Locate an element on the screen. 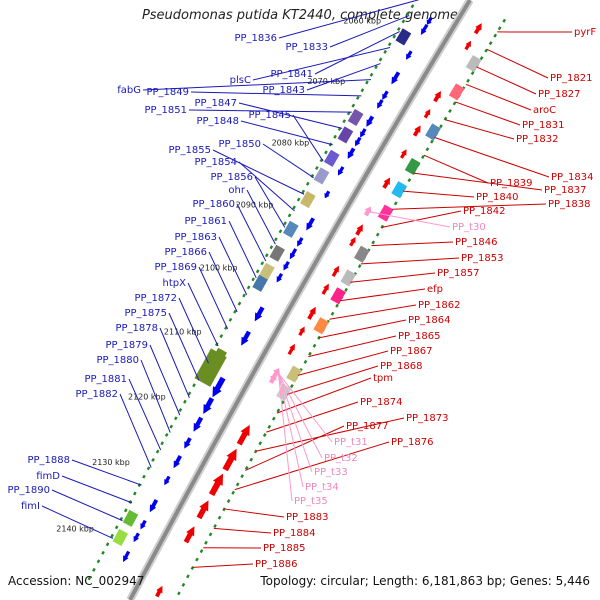 The image size is (600, 600). right-gene-label: PP_1873 is located at coordinates (427, 418).